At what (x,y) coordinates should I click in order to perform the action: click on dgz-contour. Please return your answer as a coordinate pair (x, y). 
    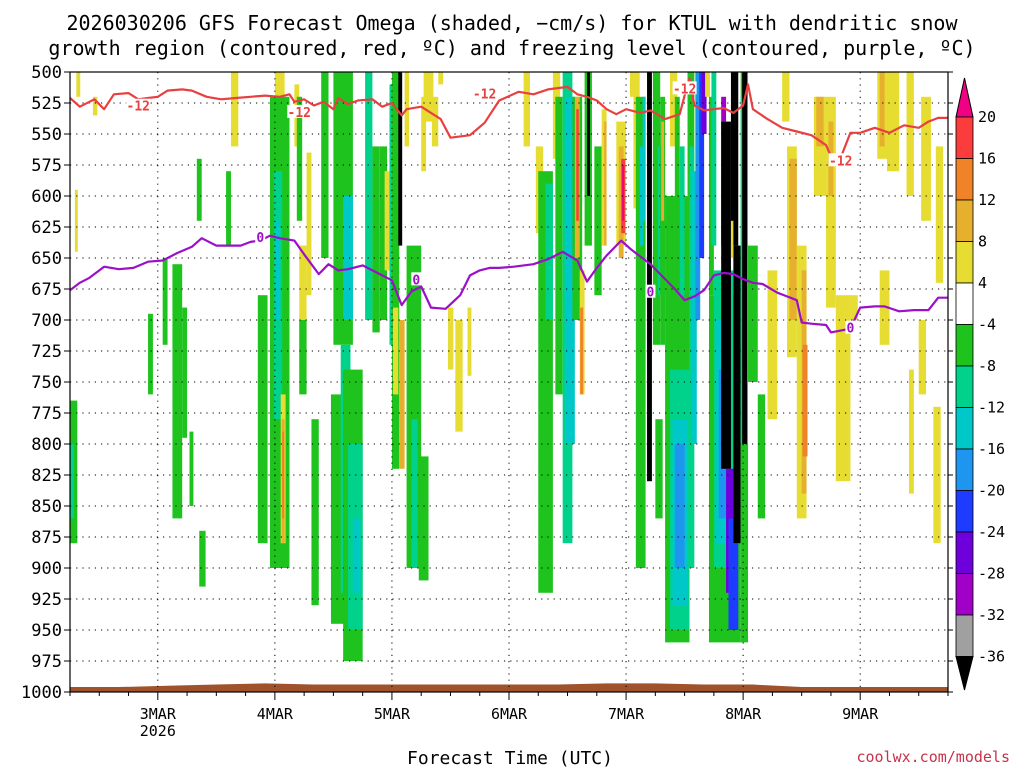
    Looking at the image, I should click on (509, 118).